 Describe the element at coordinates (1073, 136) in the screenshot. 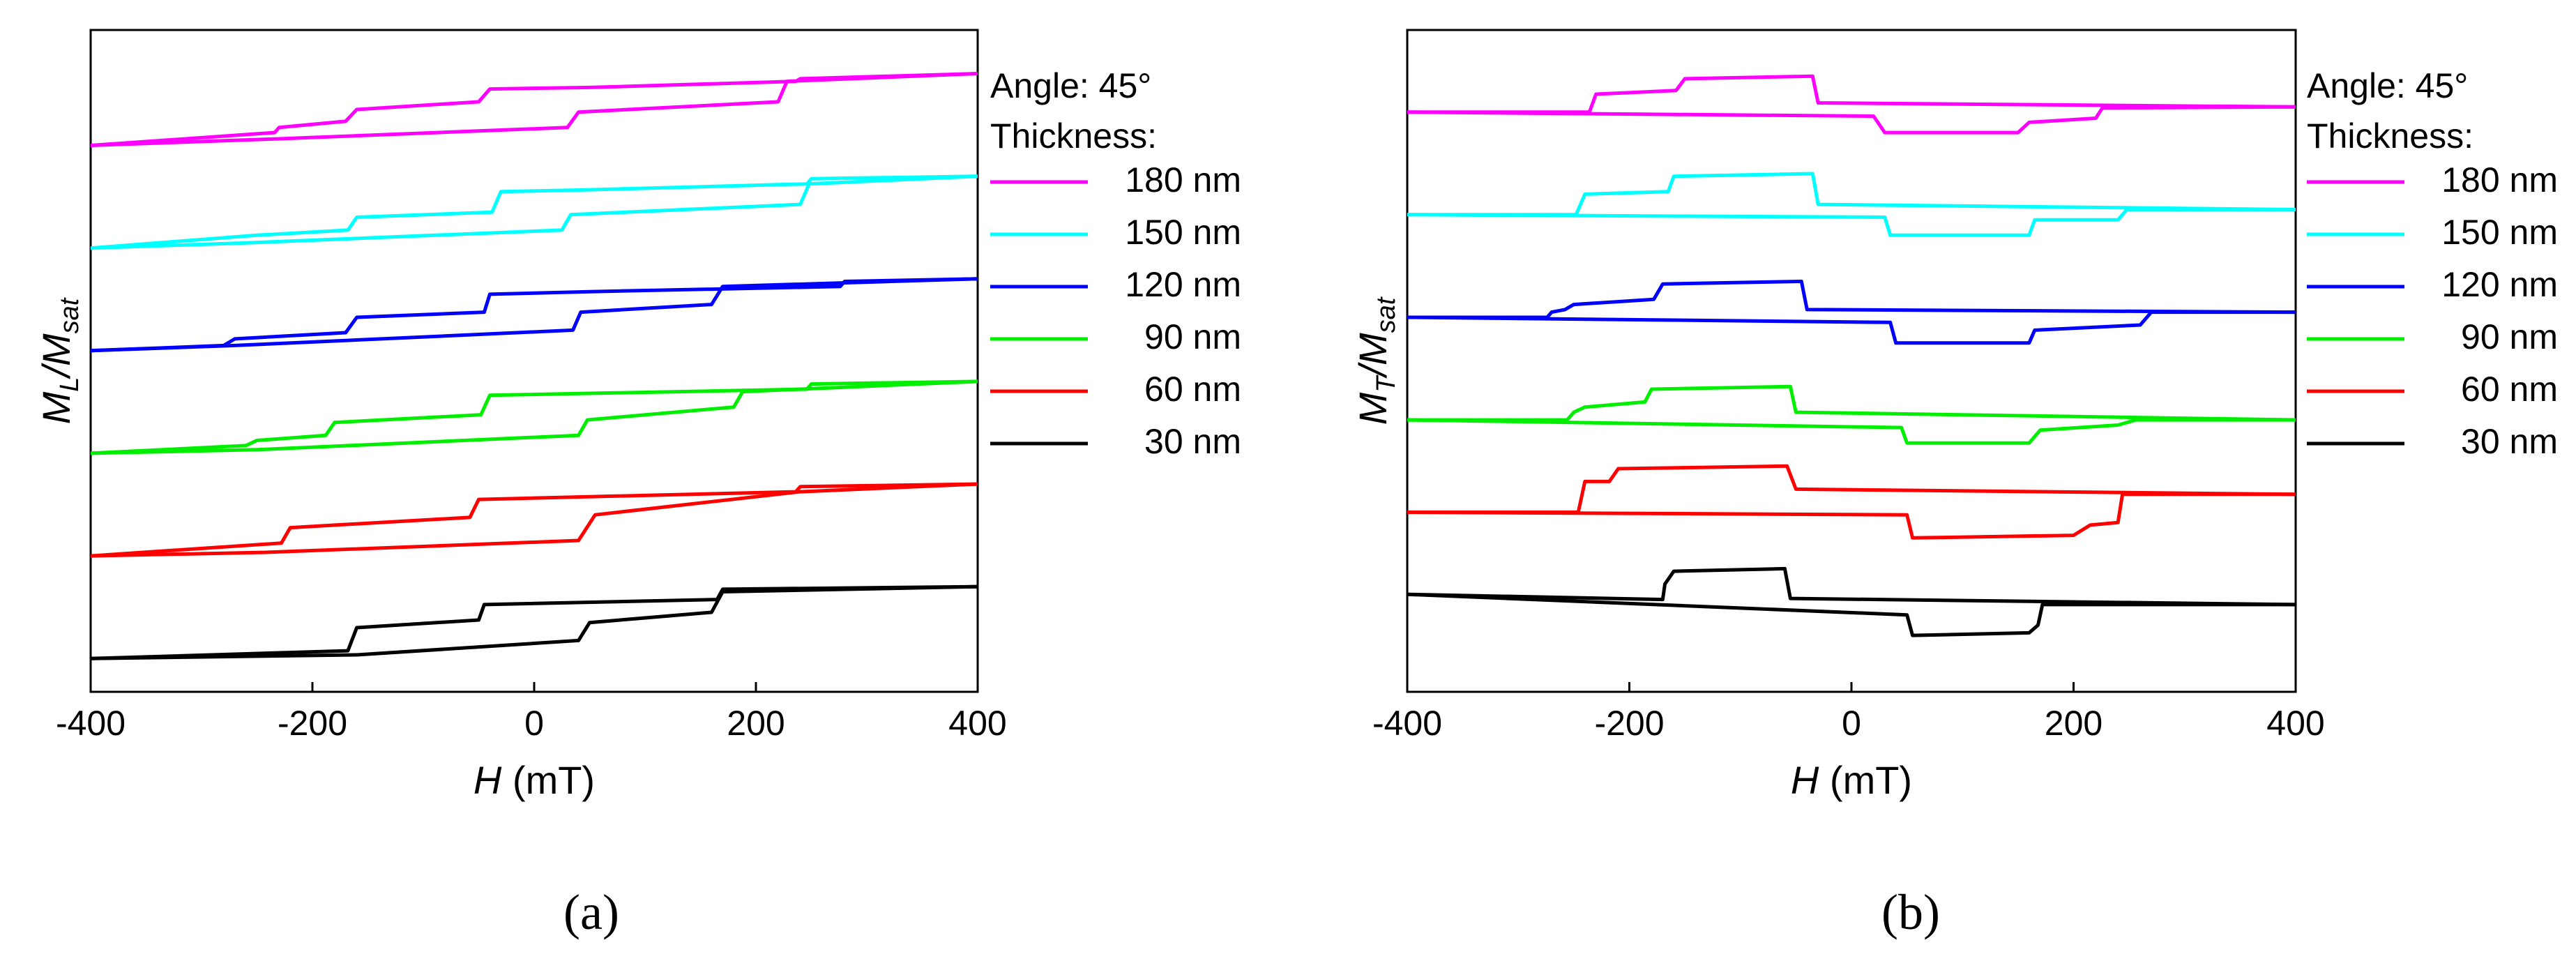

I see `panel-a-legend-title-thickness: Thickness:` at that location.